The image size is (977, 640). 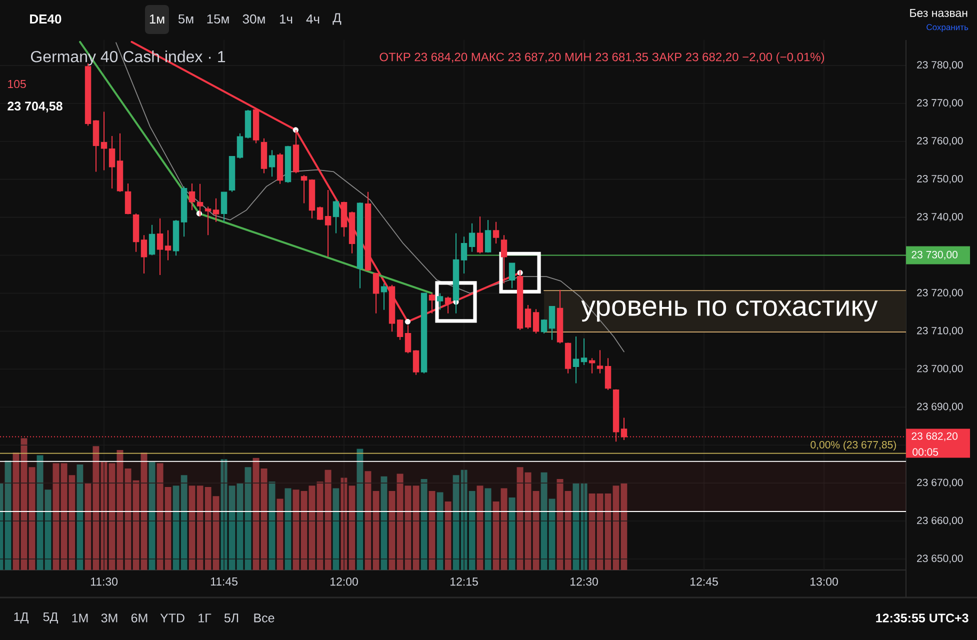 What do you see at coordinates (940, 331) in the screenshot?
I see `y-tick-label: 23 710,00` at bounding box center [940, 331].